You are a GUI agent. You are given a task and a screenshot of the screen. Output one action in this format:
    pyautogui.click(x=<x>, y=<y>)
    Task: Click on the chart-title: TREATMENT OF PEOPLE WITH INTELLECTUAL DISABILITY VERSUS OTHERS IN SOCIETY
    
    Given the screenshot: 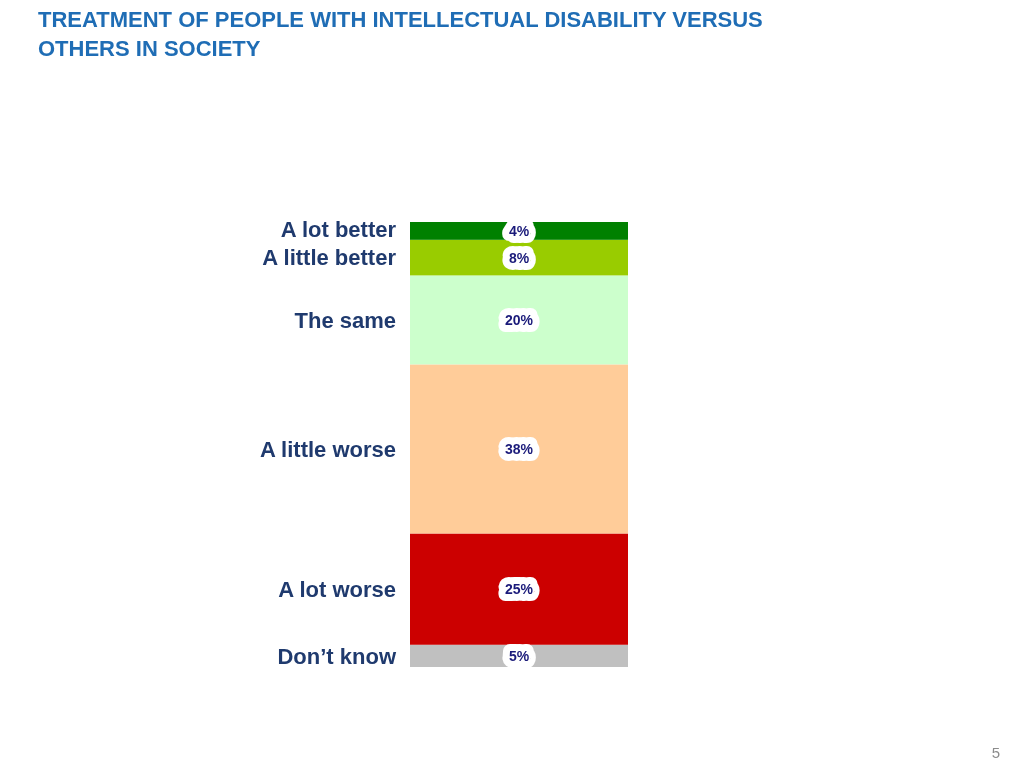 What is the action you would take?
    pyautogui.click(x=400, y=34)
    